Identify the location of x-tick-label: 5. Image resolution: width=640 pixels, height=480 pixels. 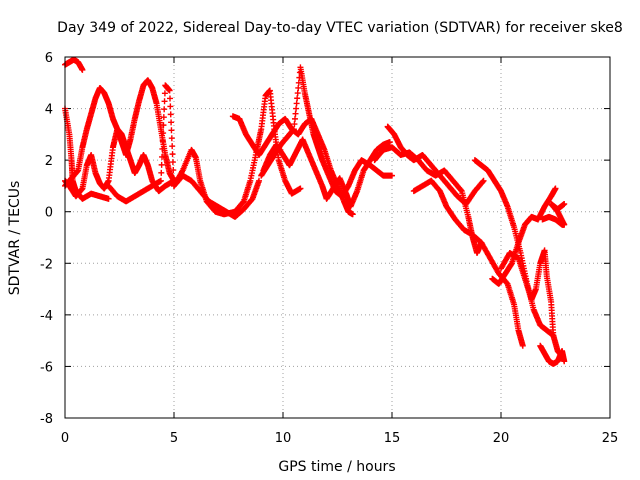
(174, 438).